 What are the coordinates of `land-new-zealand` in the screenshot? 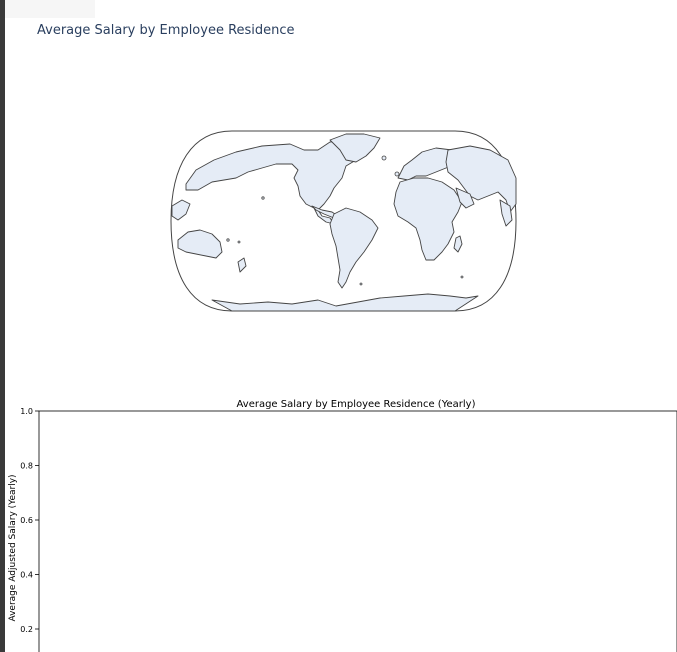 It's located at (242, 265).